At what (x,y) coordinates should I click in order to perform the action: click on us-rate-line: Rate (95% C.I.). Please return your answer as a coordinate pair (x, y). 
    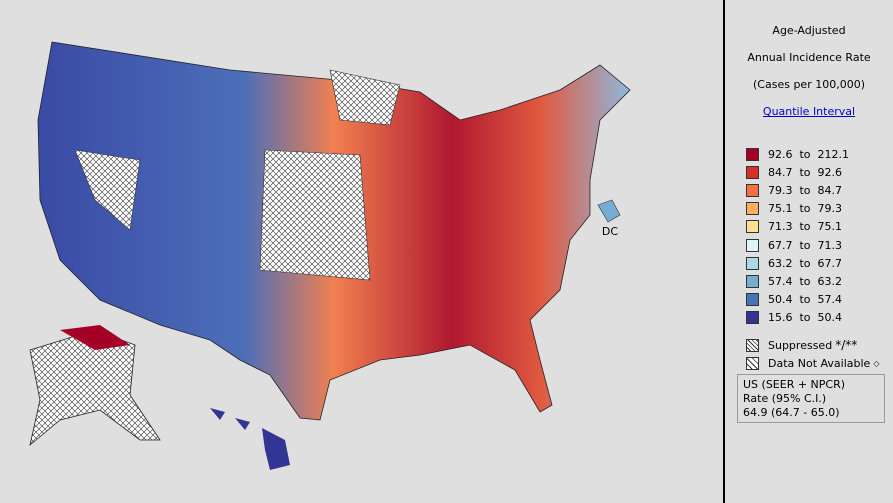
    Looking at the image, I should click on (785, 398).